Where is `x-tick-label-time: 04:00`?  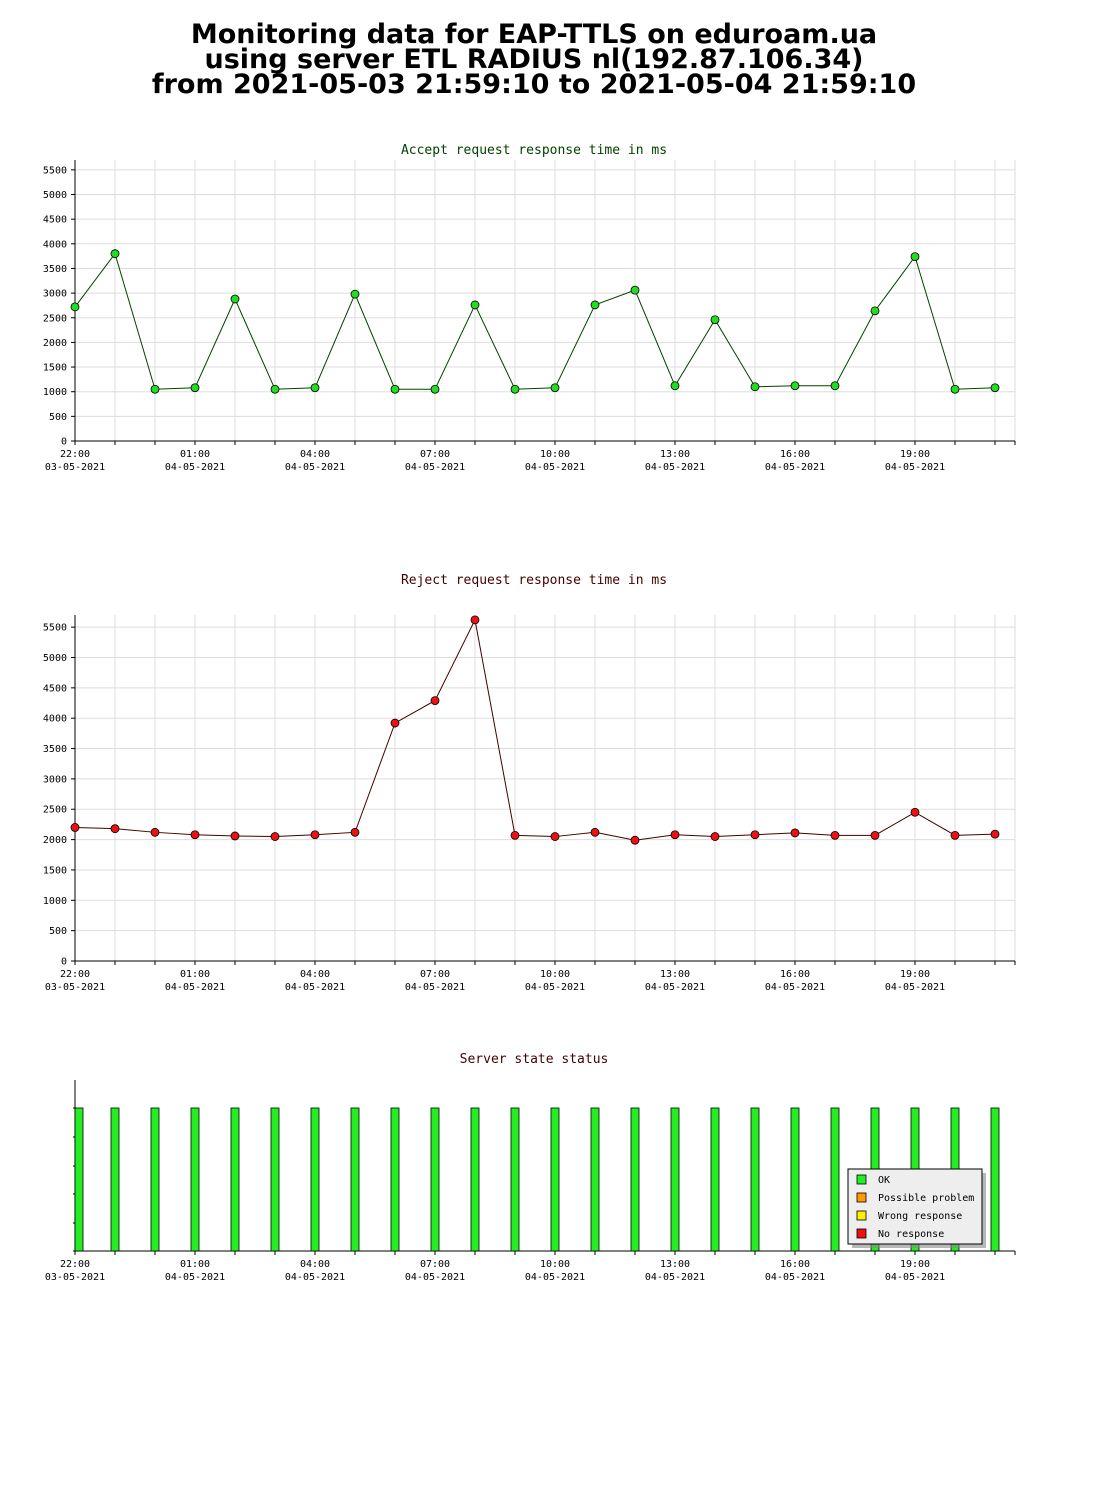 x-tick-label-time: 04:00 is located at coordinates (315, 1264).